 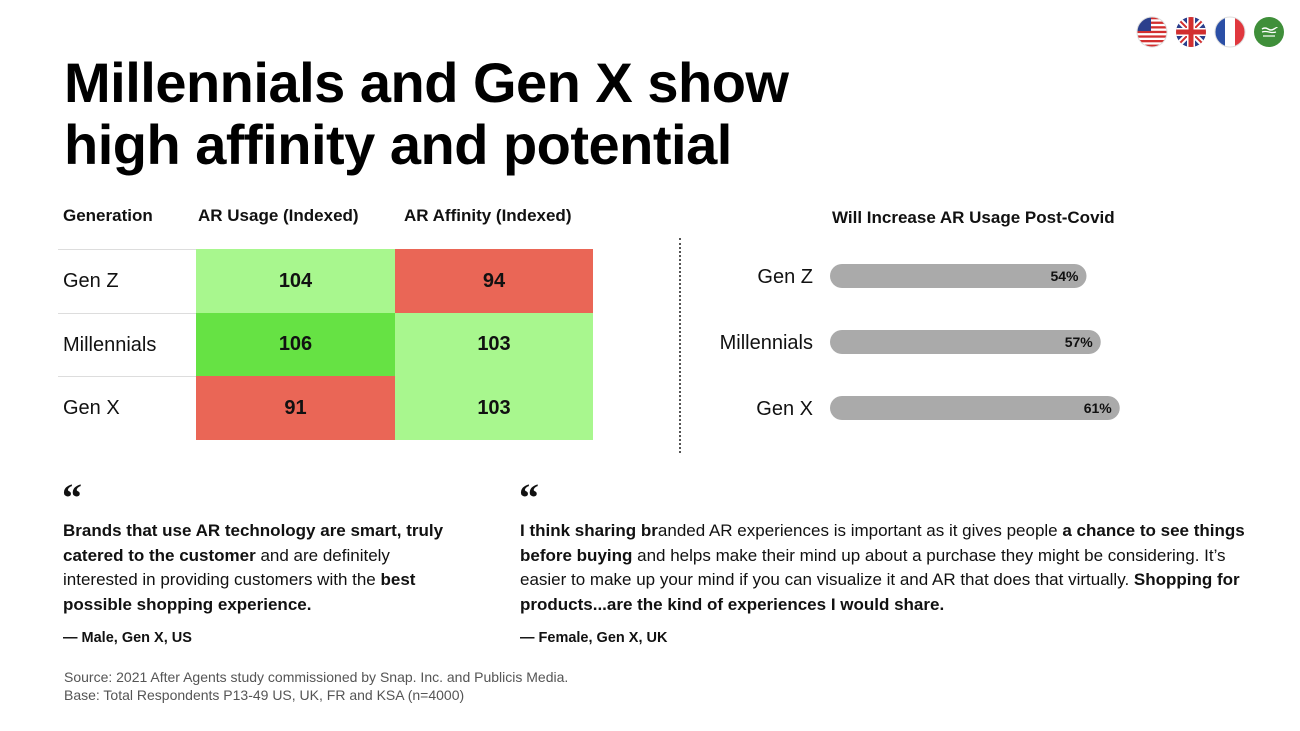 What do you see at coordinates (1230, 32) in the screenshot?
I see `france-flag-icon` at bounding box center [1230, 32].